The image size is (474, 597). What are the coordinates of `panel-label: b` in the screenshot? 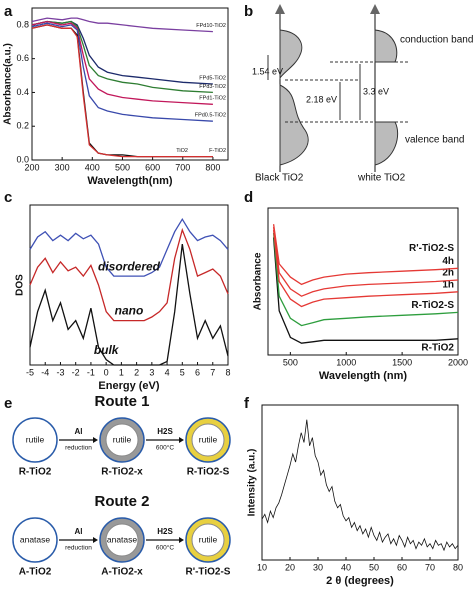 It's located at (248, 11).